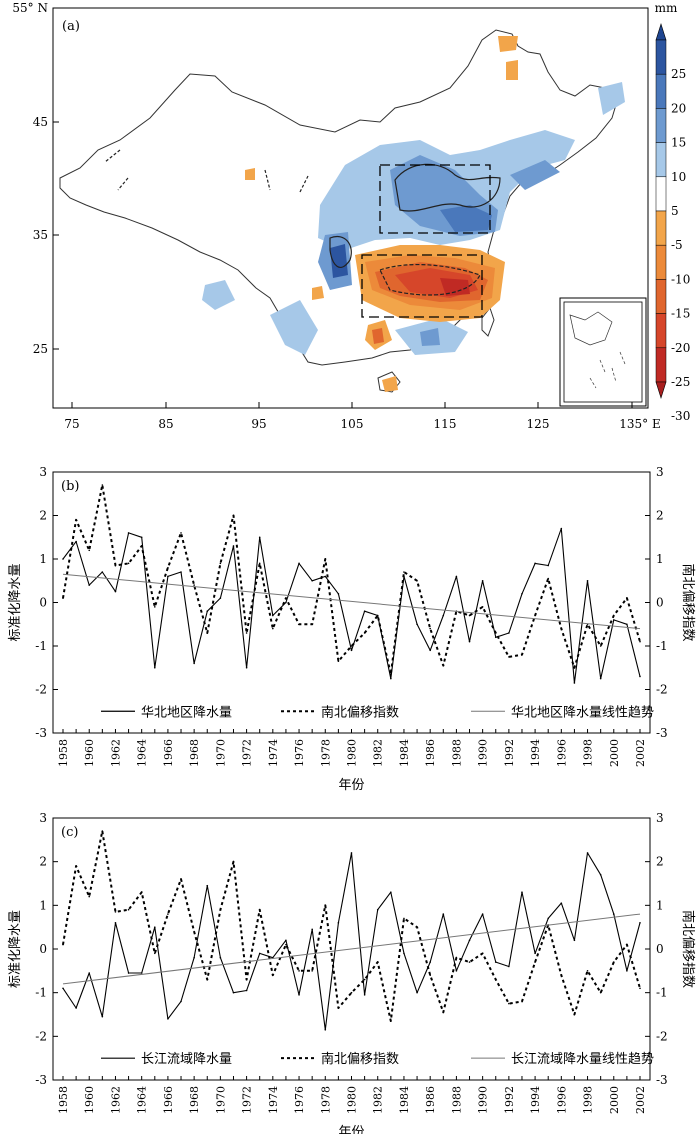 The height and width of the screenshot is (1134, 700). What do you see at coordinates (611, 98) in the screenshot?
I see `positive-anomaly-area` at bounding box center [611, 98].